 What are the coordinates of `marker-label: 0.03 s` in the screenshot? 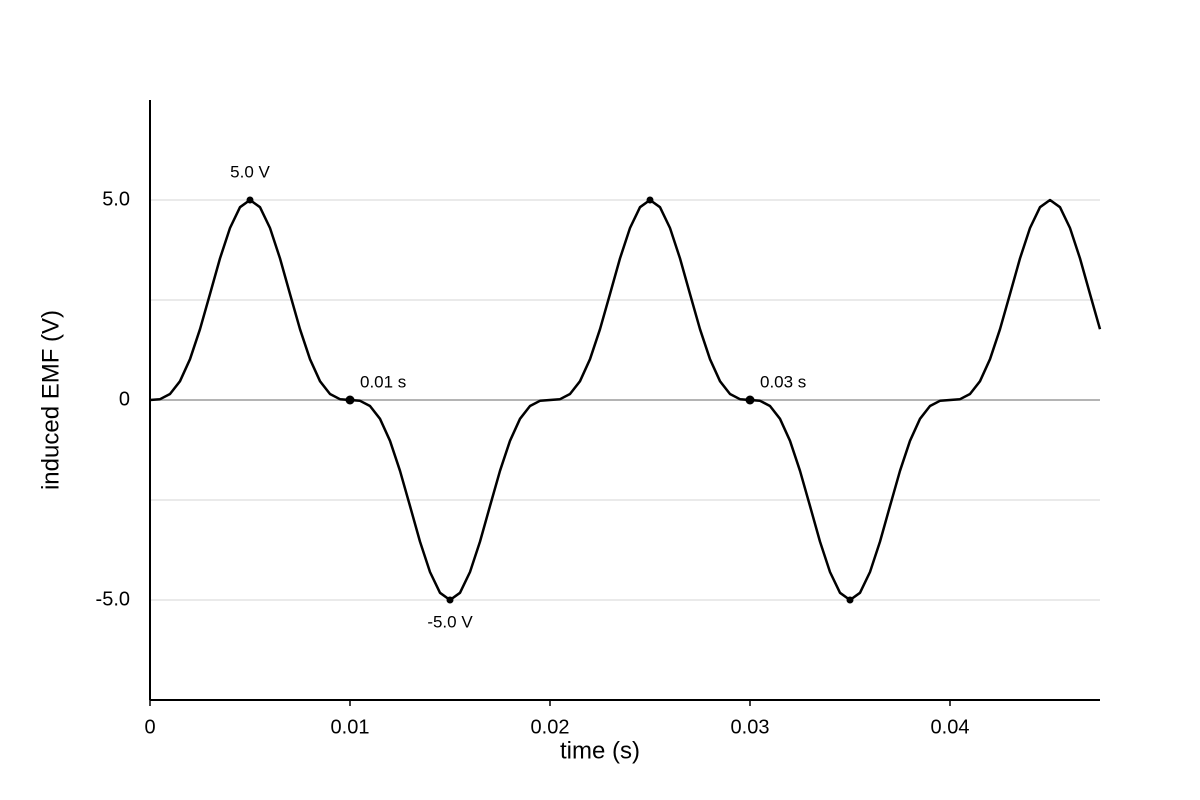 It's located at (783, 381).